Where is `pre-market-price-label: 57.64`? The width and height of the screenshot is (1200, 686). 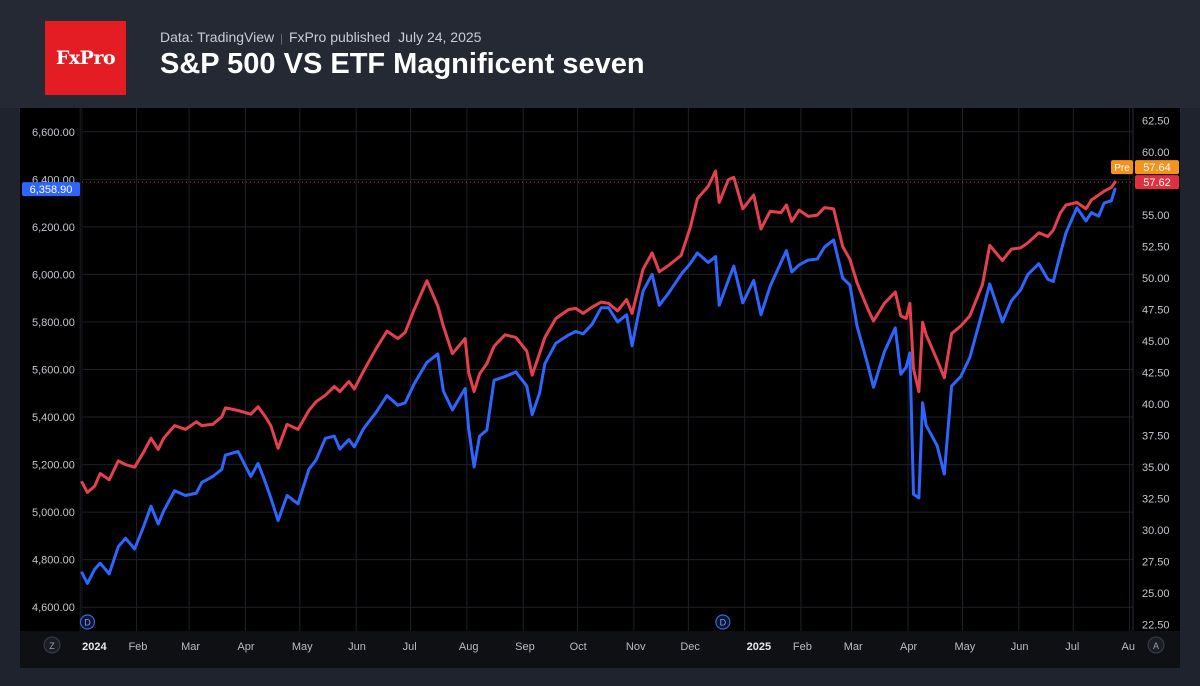 pre-market-price-label: 57.64 is located at coordinates (1157, 168).